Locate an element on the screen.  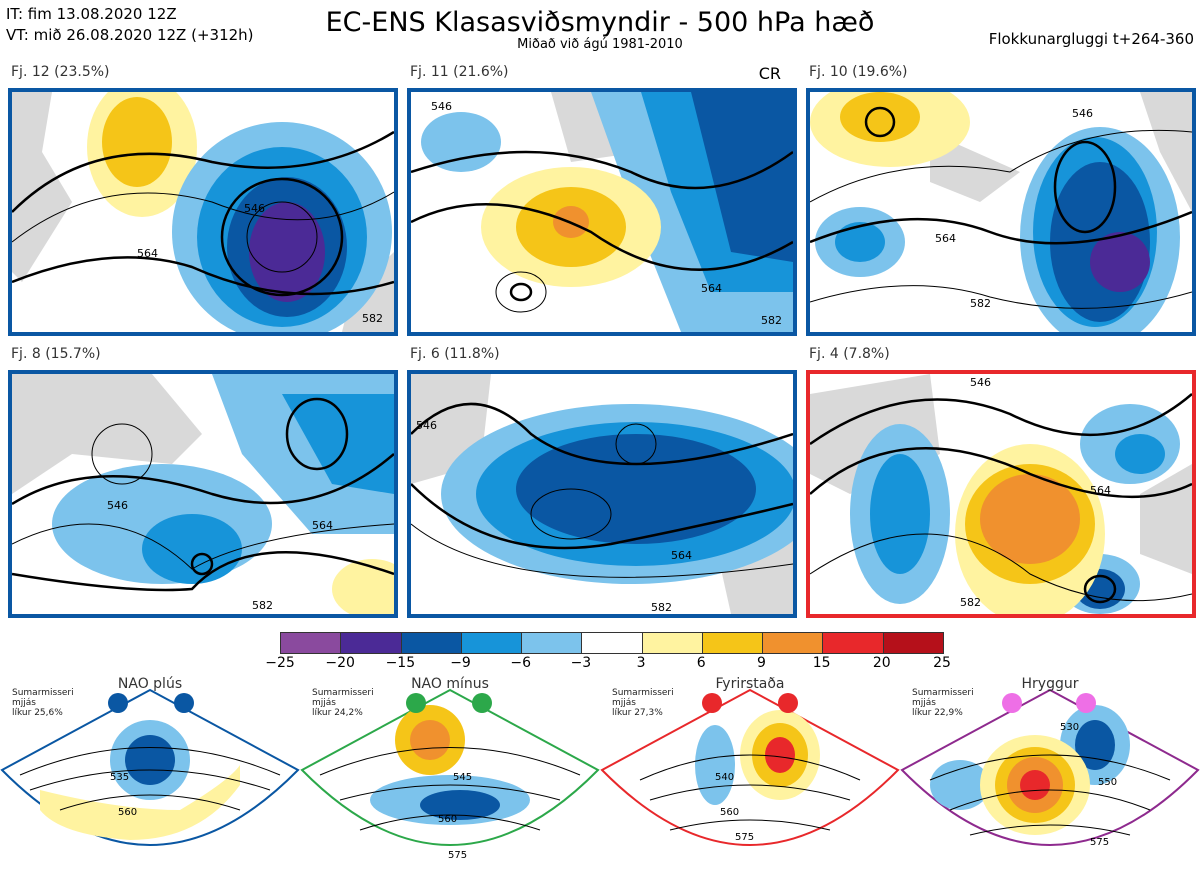
initial-time: IT: fim 13.08.2020 12Z is located at coordinates (91, 14).